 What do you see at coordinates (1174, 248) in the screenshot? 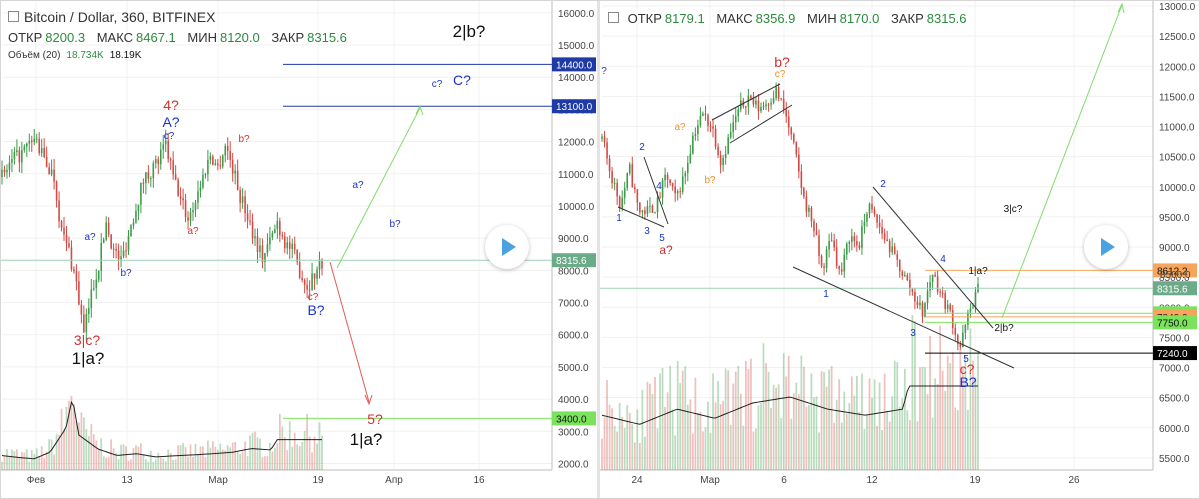
I see `y-tick-label: 9000.0` at bounding box center [1174, 248].